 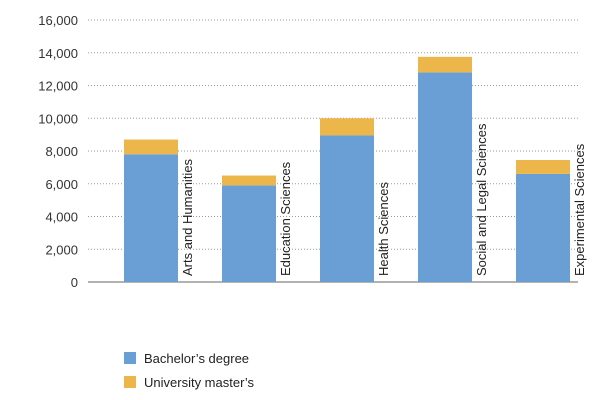 I want to click on y-tick-label: 8,000, so click(x=61, y=151).